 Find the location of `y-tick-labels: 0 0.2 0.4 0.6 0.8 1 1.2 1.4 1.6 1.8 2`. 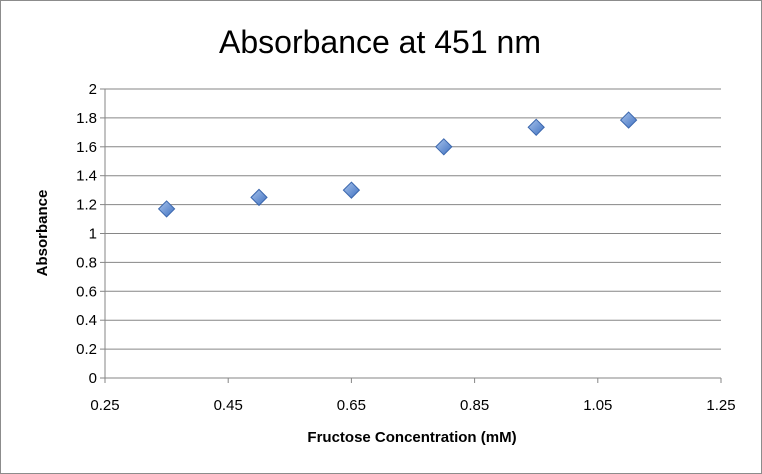

y-tick-labels: 0 0.2 0.4 0.6 0.8 1 1.2 1.4 1.6 1.8 2 is located at coordinates (86, 234).